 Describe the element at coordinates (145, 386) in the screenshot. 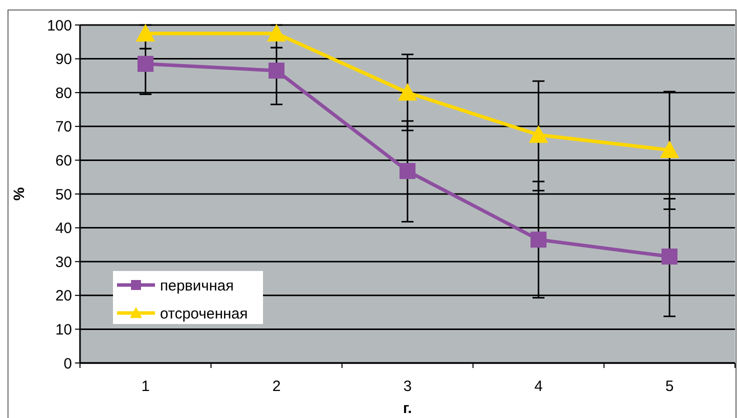

I see `x-tick-label: 1` at that location.